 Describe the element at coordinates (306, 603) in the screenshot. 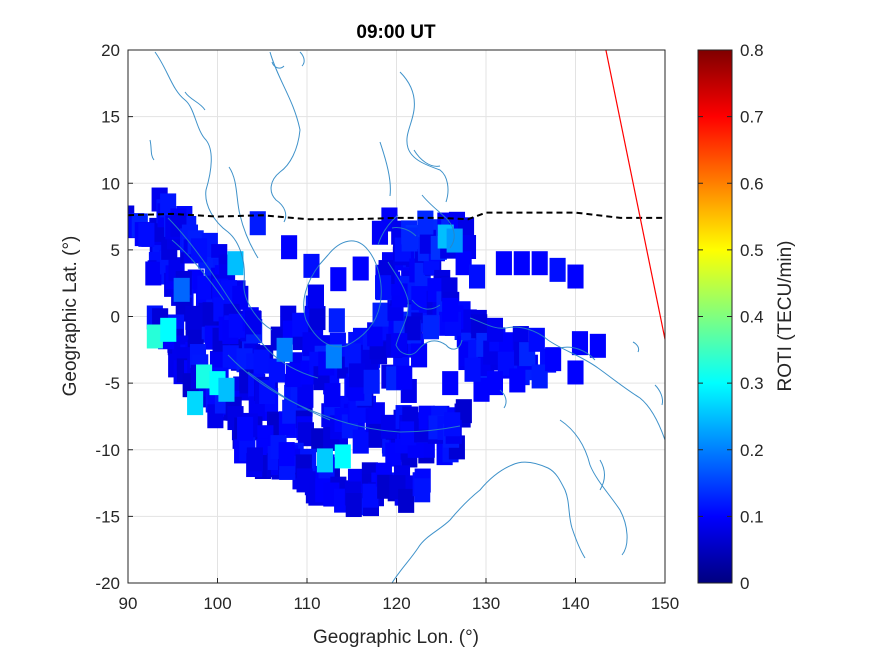

I see `x-tick-label: 110` at that location.